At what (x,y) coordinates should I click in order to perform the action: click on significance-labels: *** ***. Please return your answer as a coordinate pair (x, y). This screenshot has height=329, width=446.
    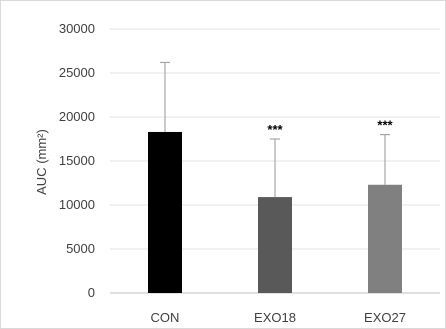
    Looking at the image, I should click on (330, 127).